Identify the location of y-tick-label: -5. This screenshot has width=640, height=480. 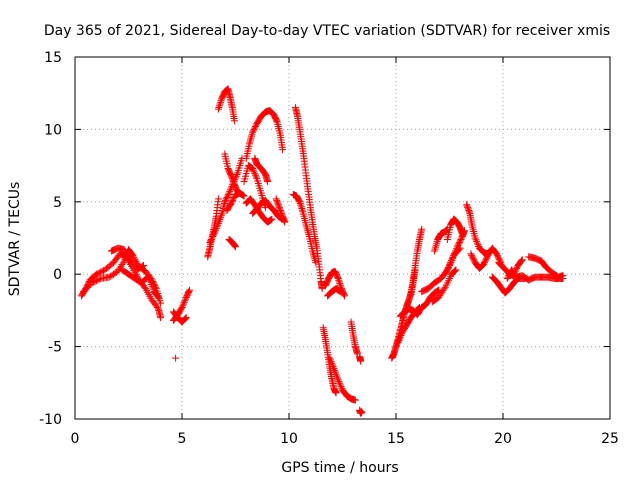
(55, 348).